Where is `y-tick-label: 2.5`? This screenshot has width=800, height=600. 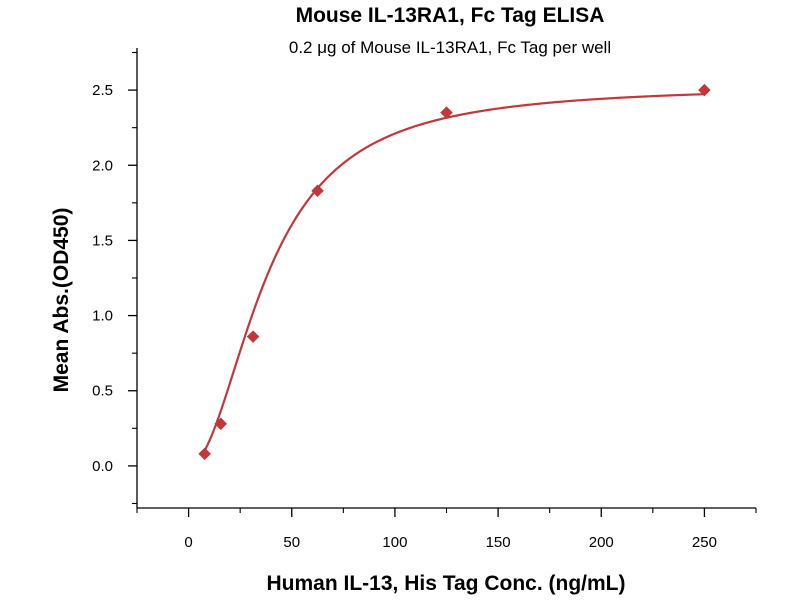
y-tick-label: 2.5 is located at coordinates (102, 90).